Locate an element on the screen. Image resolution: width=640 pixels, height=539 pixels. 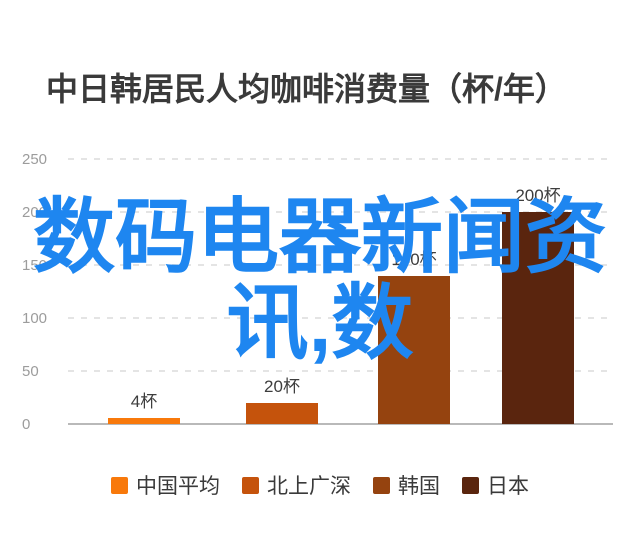
y-tick-label-50: 50 is located at coordinates (30, 371).